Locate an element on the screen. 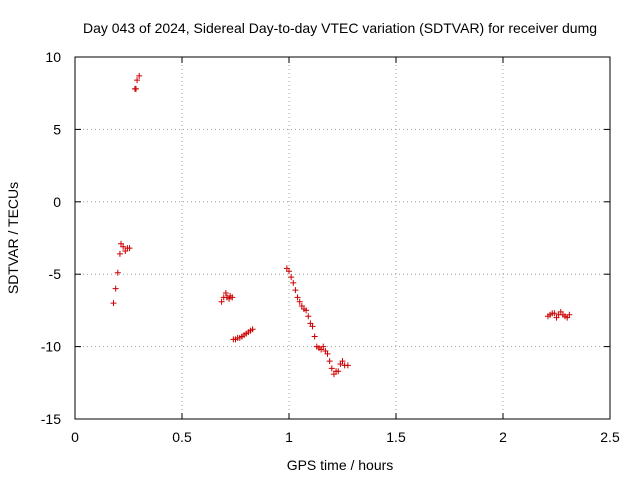  x-tick-label: 1.5 is located at coordinates (396, 437).